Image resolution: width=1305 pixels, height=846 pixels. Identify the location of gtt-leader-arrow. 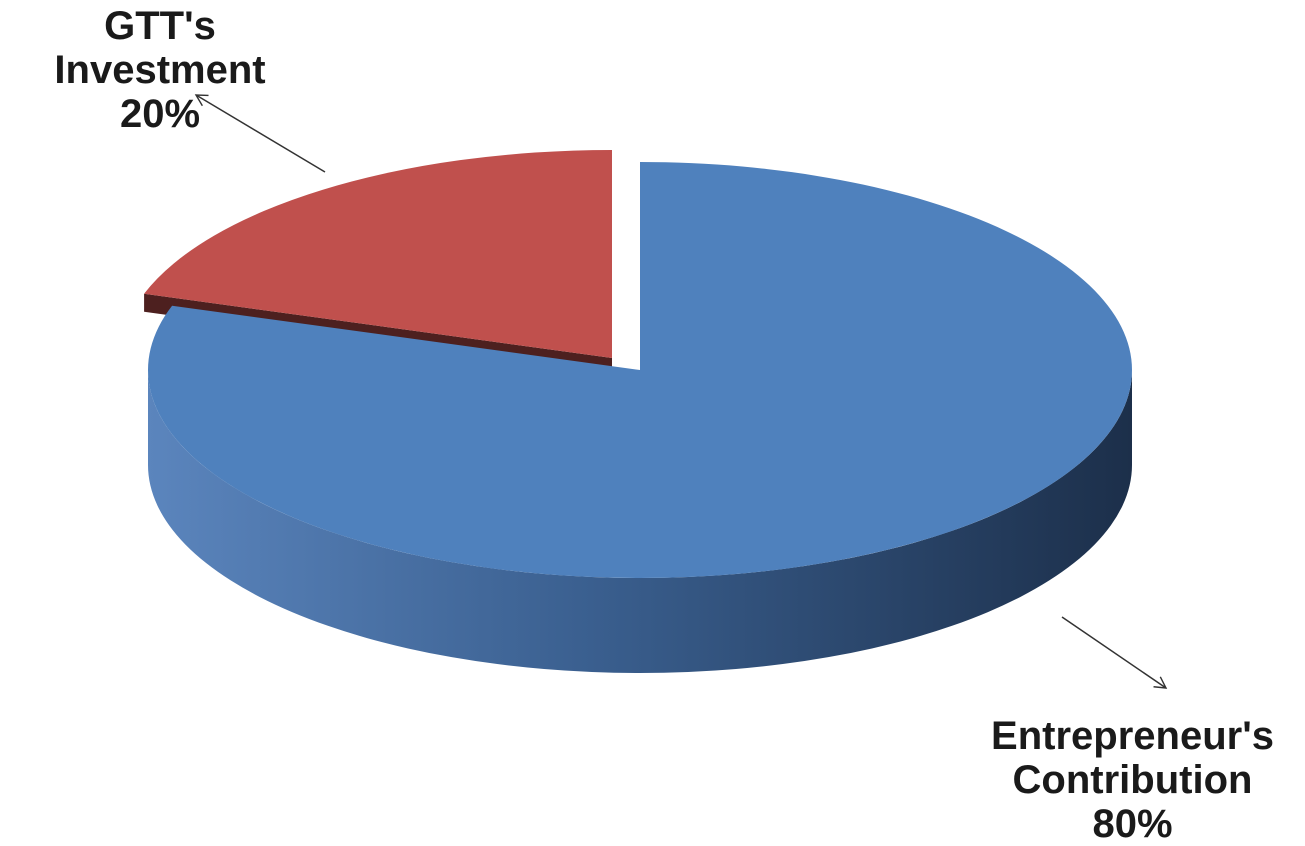
(260, 133).